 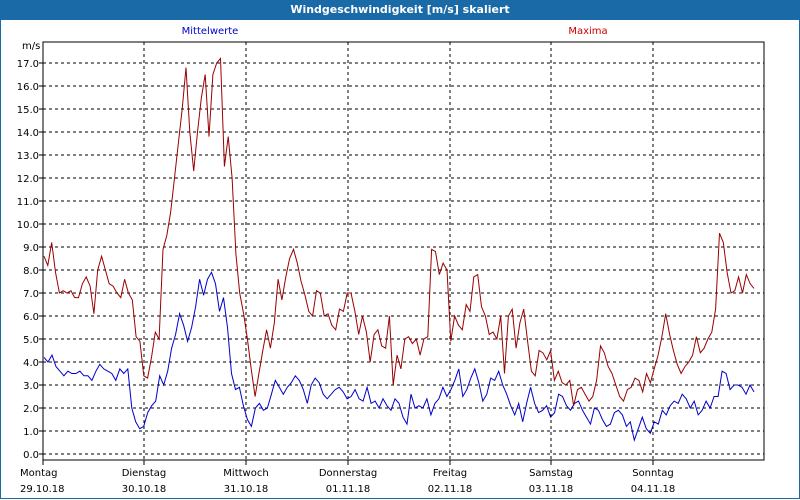 What do you see at coordinates (31, 386) in the screenshot?
I see `y-tick-label: 3.0` at bounding box center [31, 386].